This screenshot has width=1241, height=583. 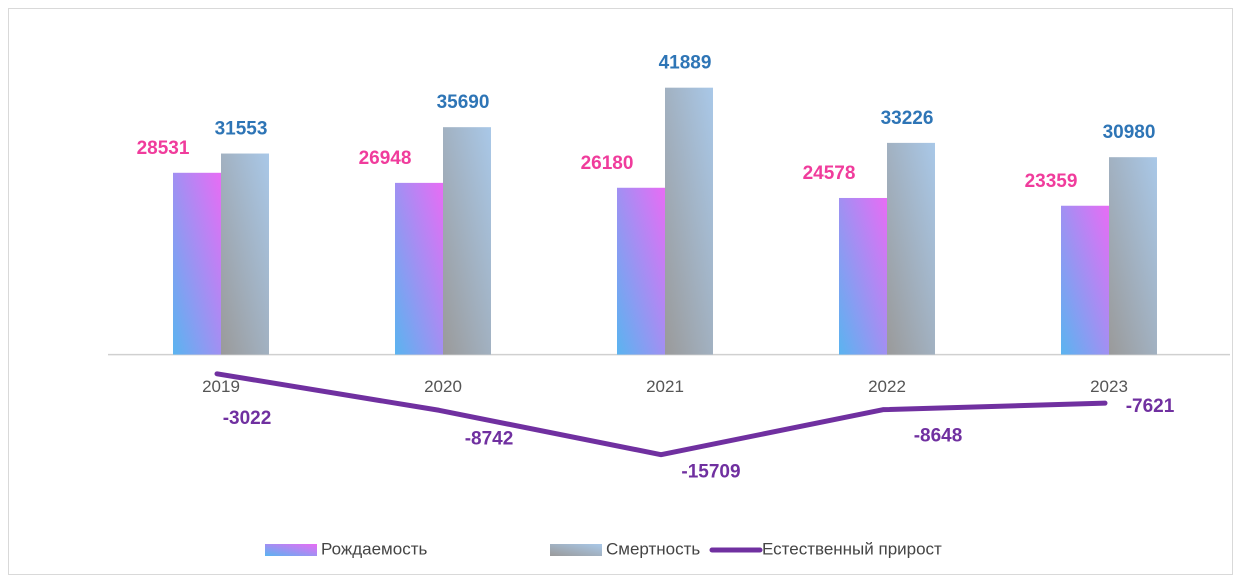 What do you see at coordinates (607, 163) in the screenshot?
I see `data-label: 26180` at bounding box center [607, 163].